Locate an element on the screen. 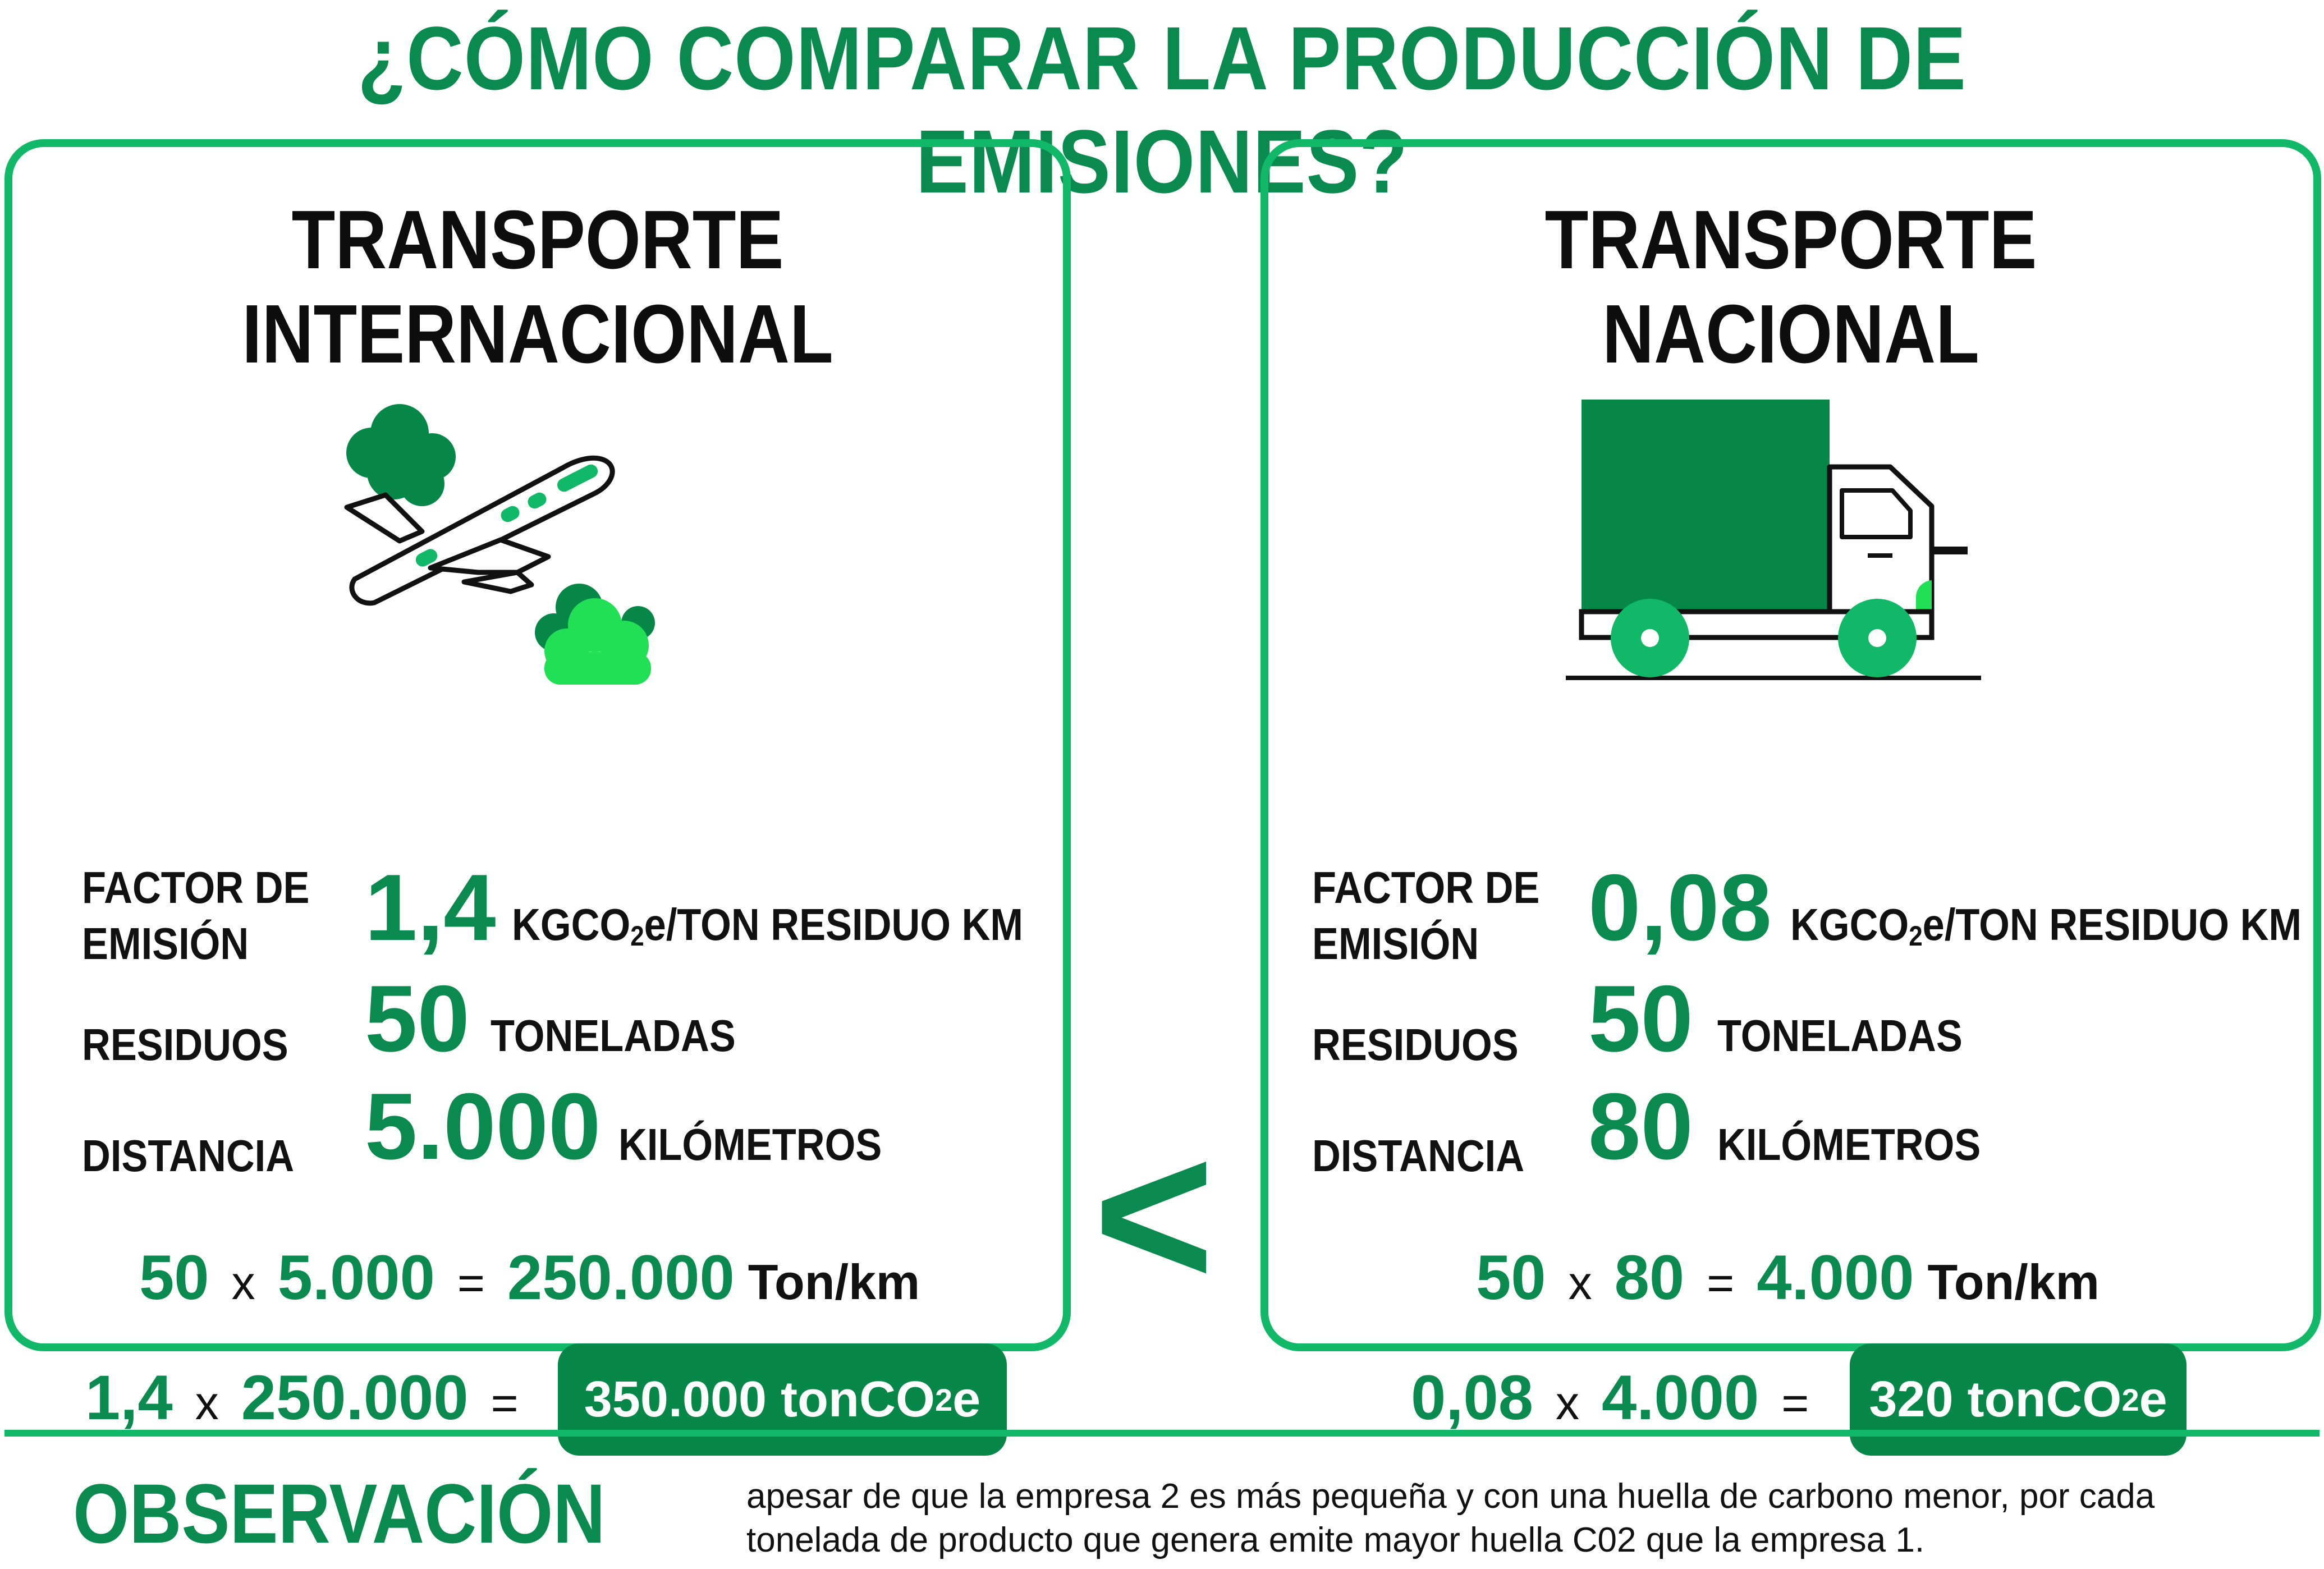 The height and width of the screenshot is (1569, 2324). truck-body-icon is located at coordinates (1774, 540).